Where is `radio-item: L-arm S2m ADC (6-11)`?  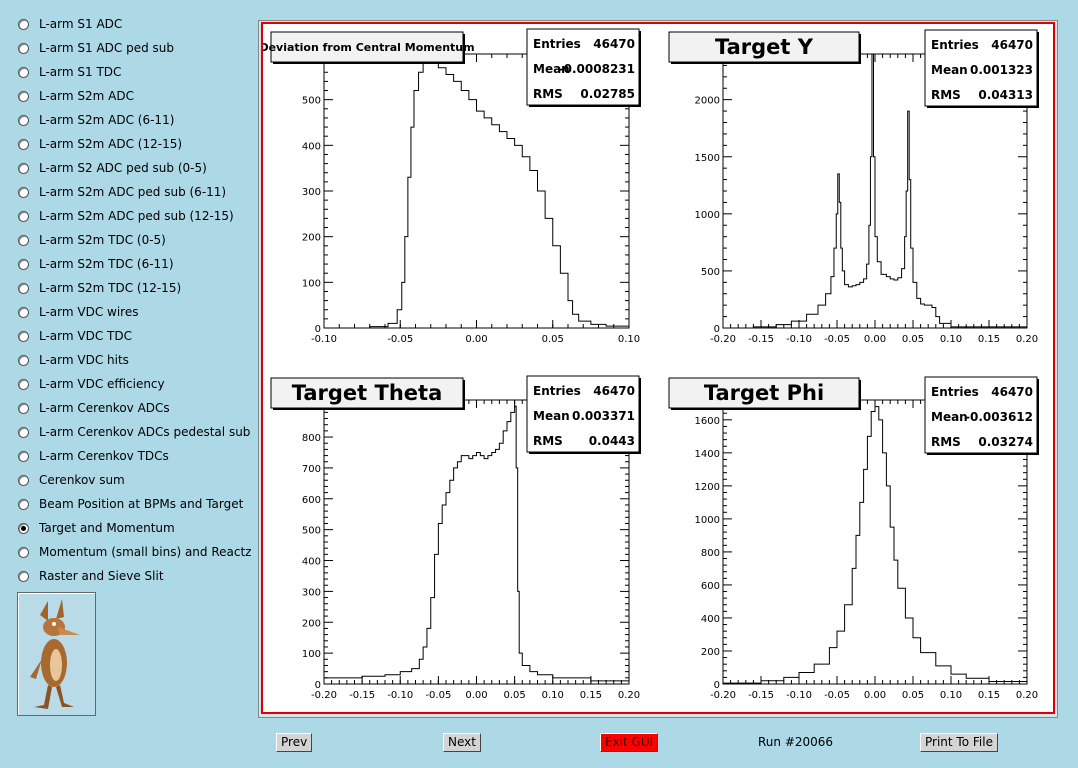
radio-item: L-arm S2m ADC (6-11) is located at coordinates (134, 120).